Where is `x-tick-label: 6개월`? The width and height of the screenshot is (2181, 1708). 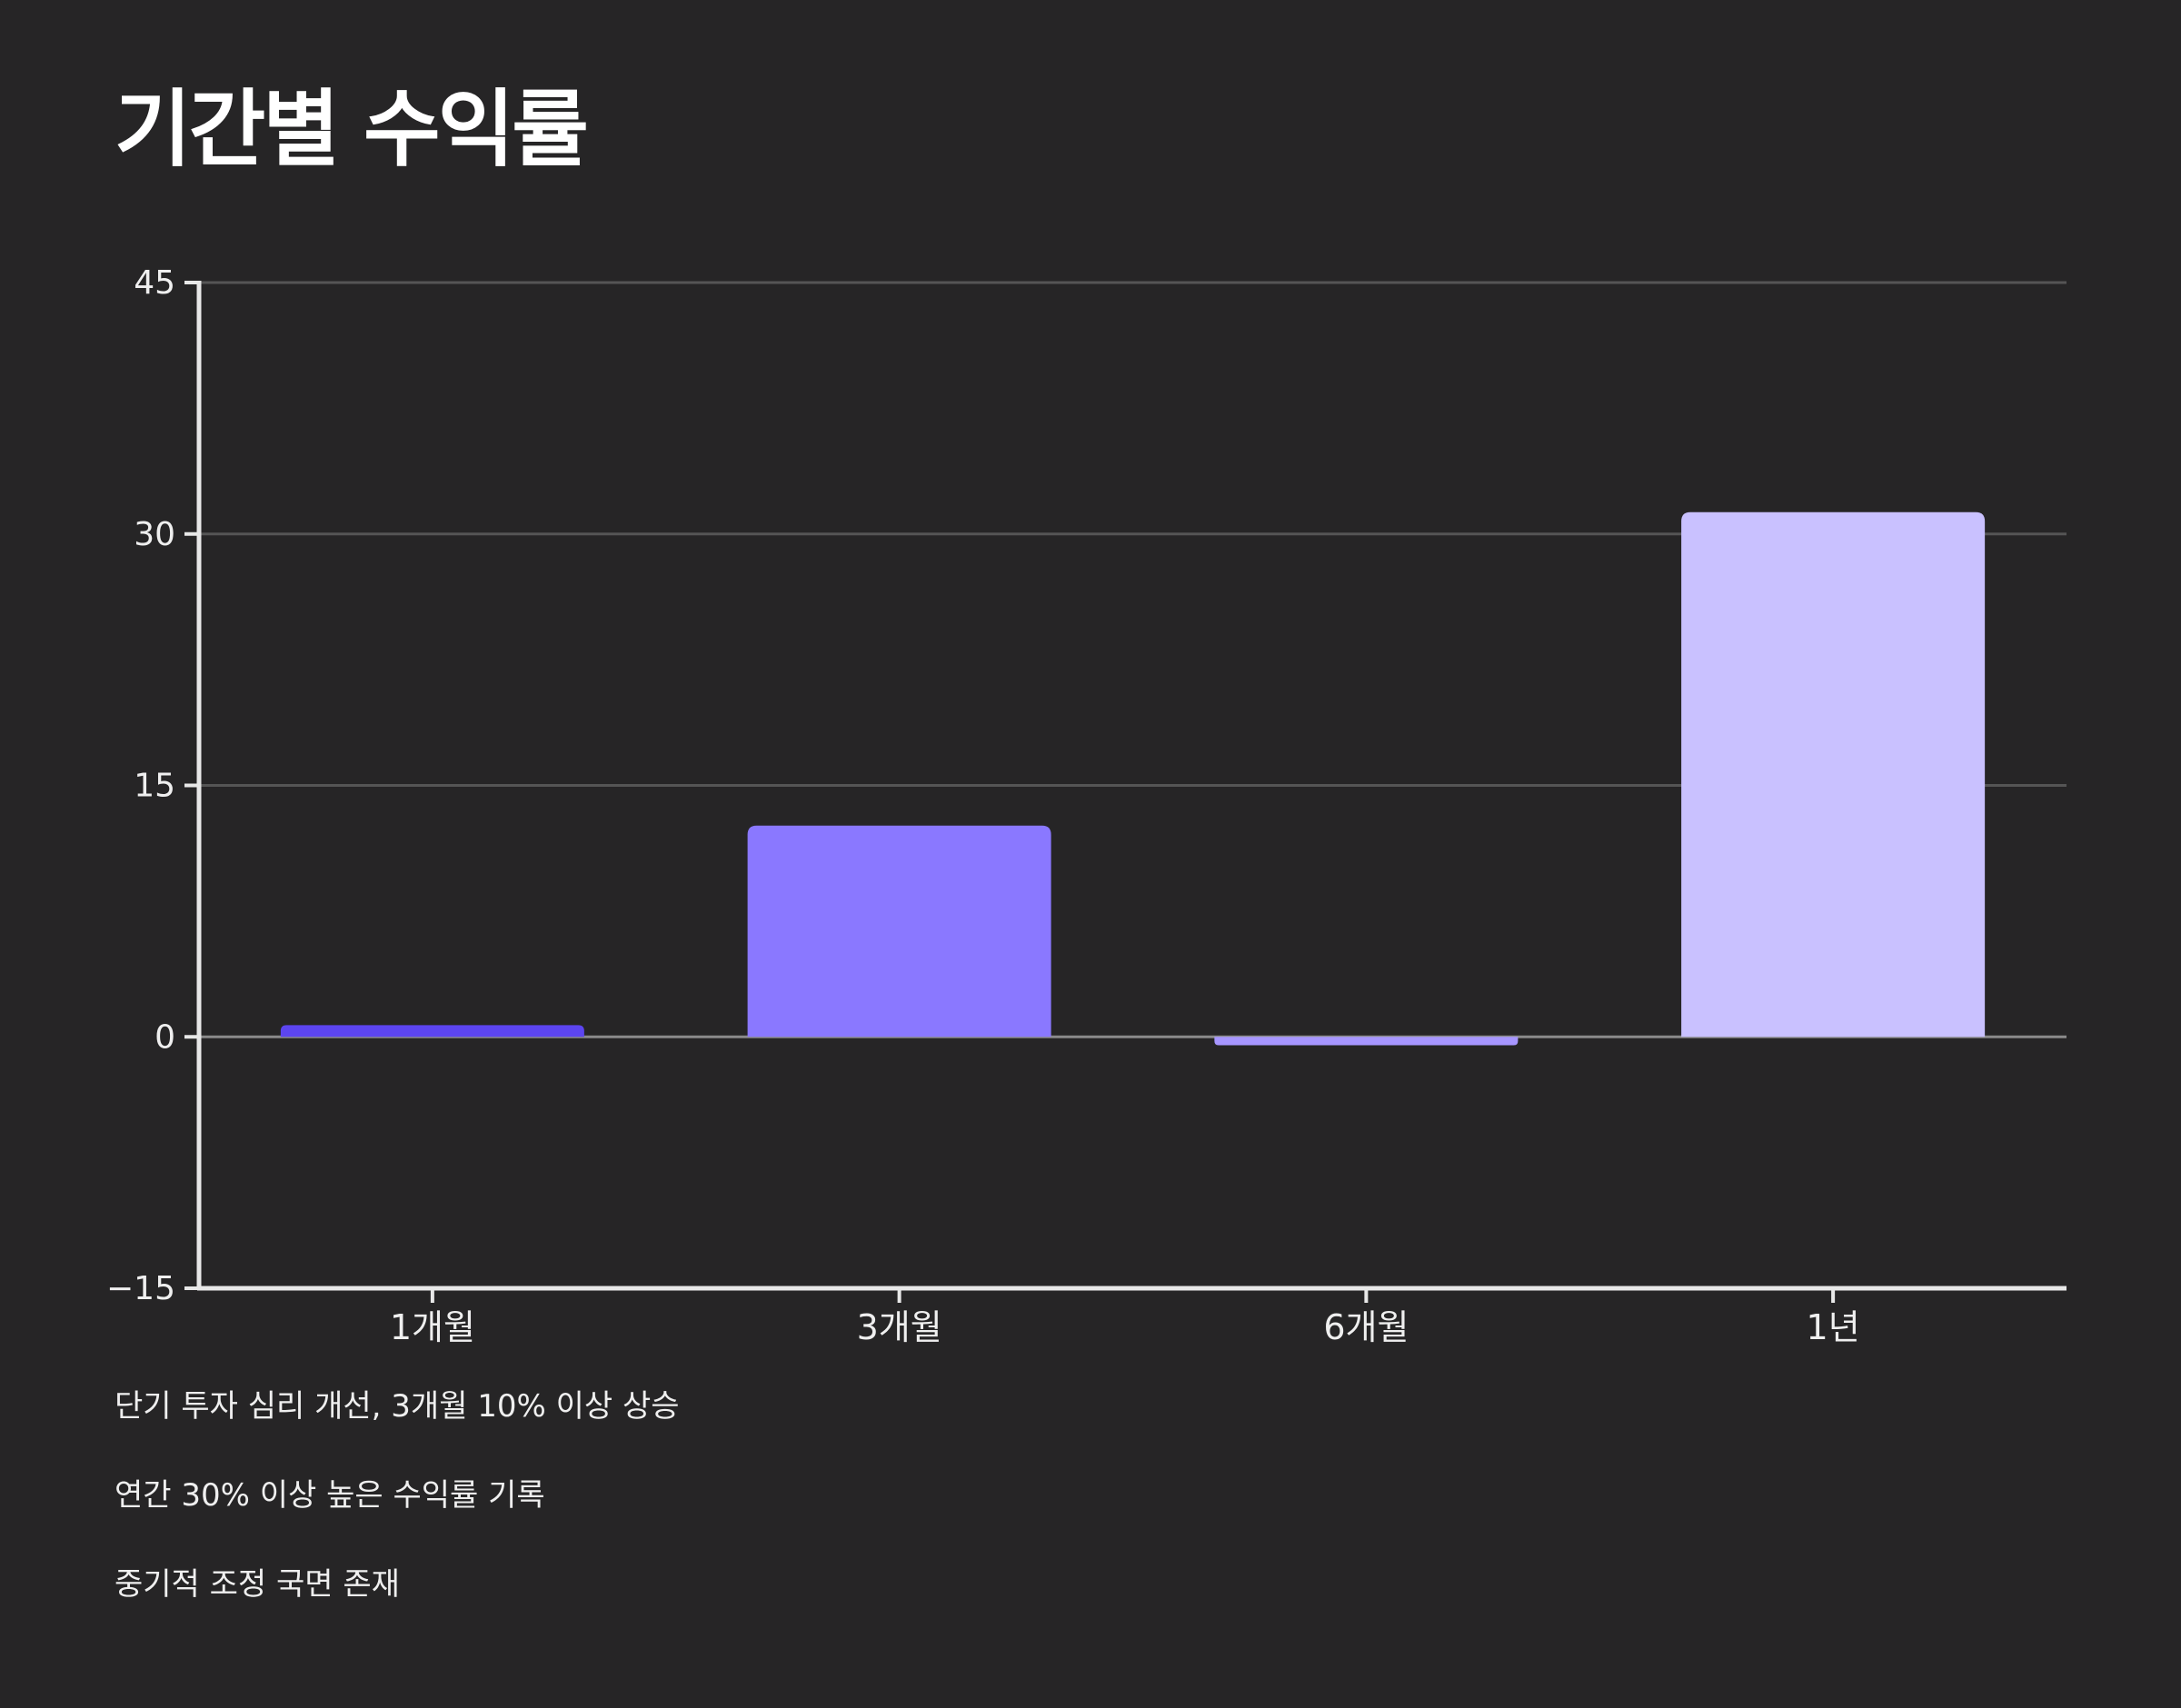 x-tick-label: 6개월 is located at coordinates (1366, 1327).